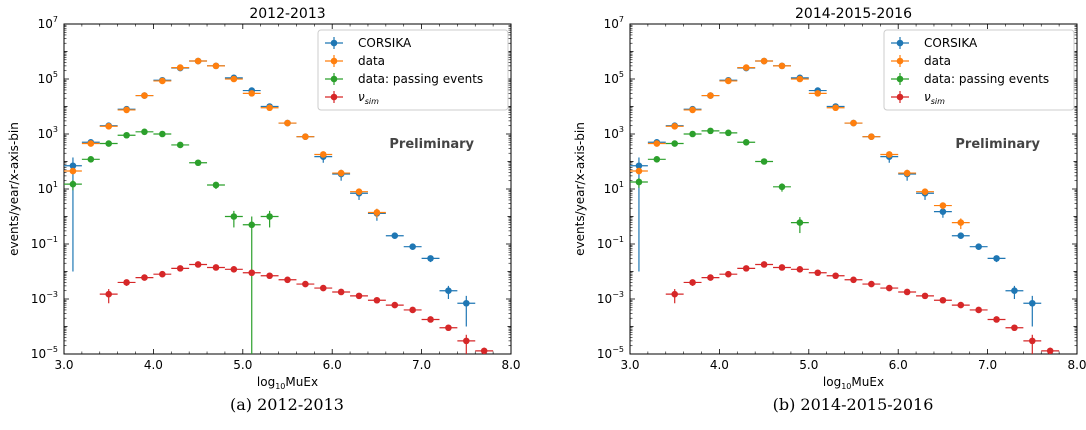  I want to click on y-tick-label: 10⁵, so click(48, 78).